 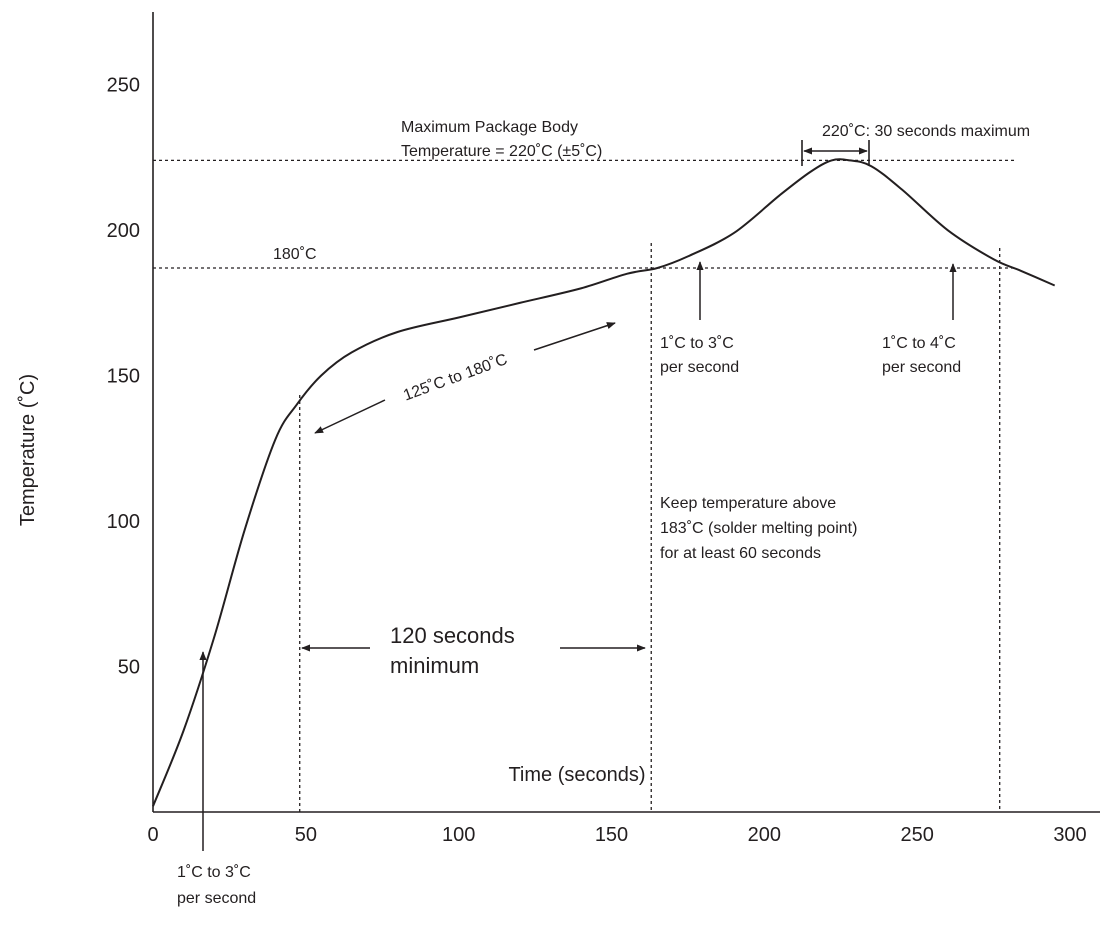 I want to click on y-tick-label: 250, so click(x=123, y=86).